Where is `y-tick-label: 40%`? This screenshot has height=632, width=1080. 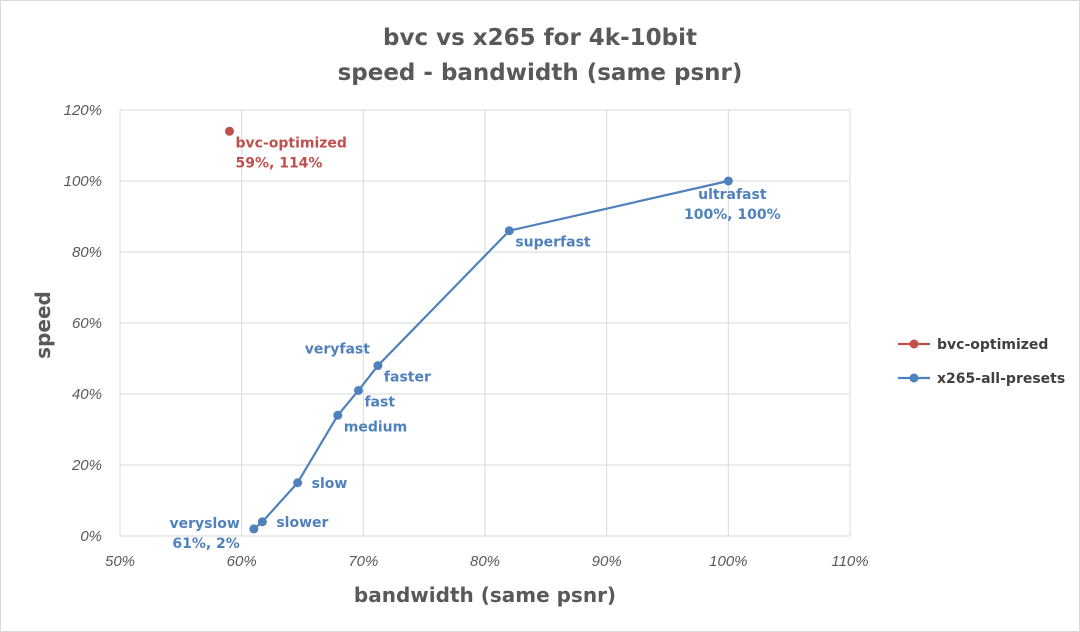
y-tick-label: 40% is located at coordinates (87, 394).